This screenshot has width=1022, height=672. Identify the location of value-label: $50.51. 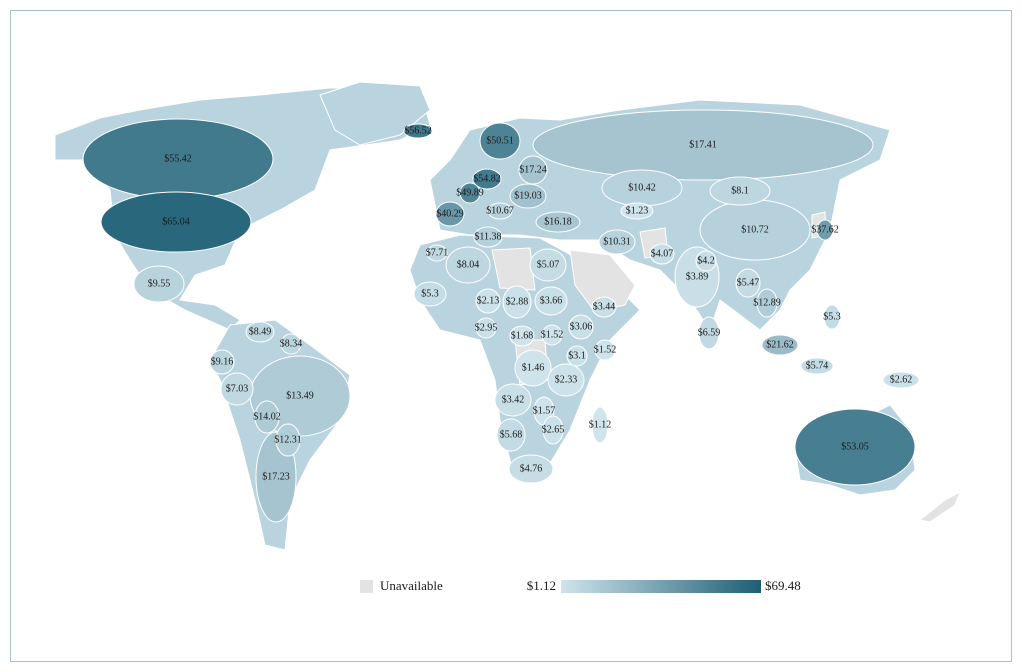
(500, 140).